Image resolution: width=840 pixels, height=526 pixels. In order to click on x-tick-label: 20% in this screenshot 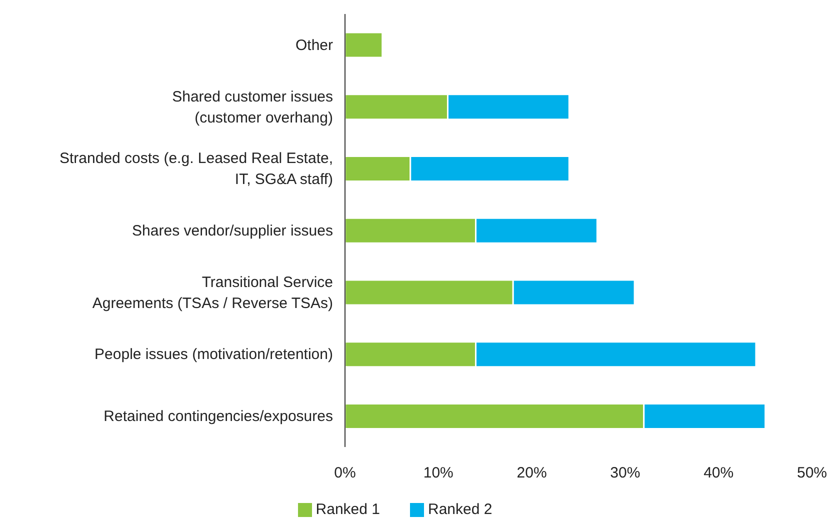, I will do `click(531, 473)`.